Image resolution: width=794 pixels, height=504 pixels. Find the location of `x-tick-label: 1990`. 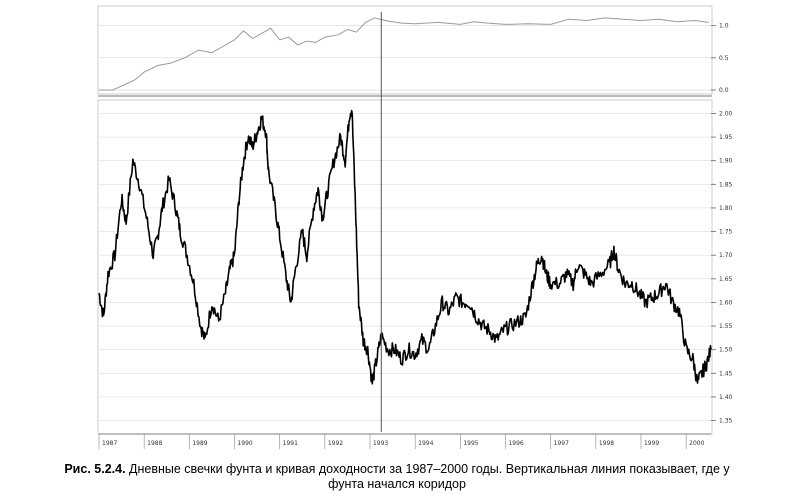

x-tick-label: 1990 is located at coordinates (244, 443).